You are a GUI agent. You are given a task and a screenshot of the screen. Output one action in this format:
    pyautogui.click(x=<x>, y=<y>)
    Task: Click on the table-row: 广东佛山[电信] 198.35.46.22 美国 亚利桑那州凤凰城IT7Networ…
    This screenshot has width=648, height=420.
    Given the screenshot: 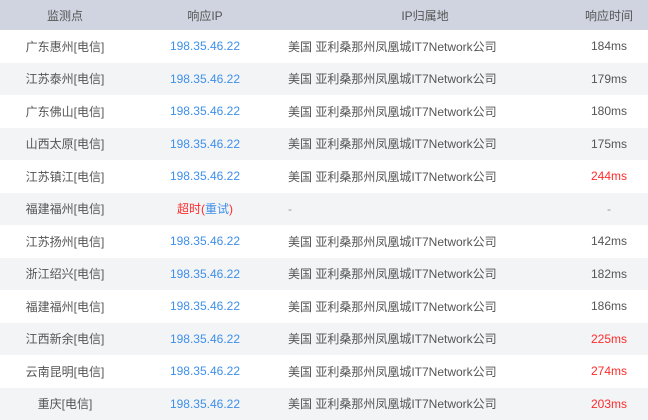 What is the action you would take?
    pyautogui.click(x=324, y=111)
    